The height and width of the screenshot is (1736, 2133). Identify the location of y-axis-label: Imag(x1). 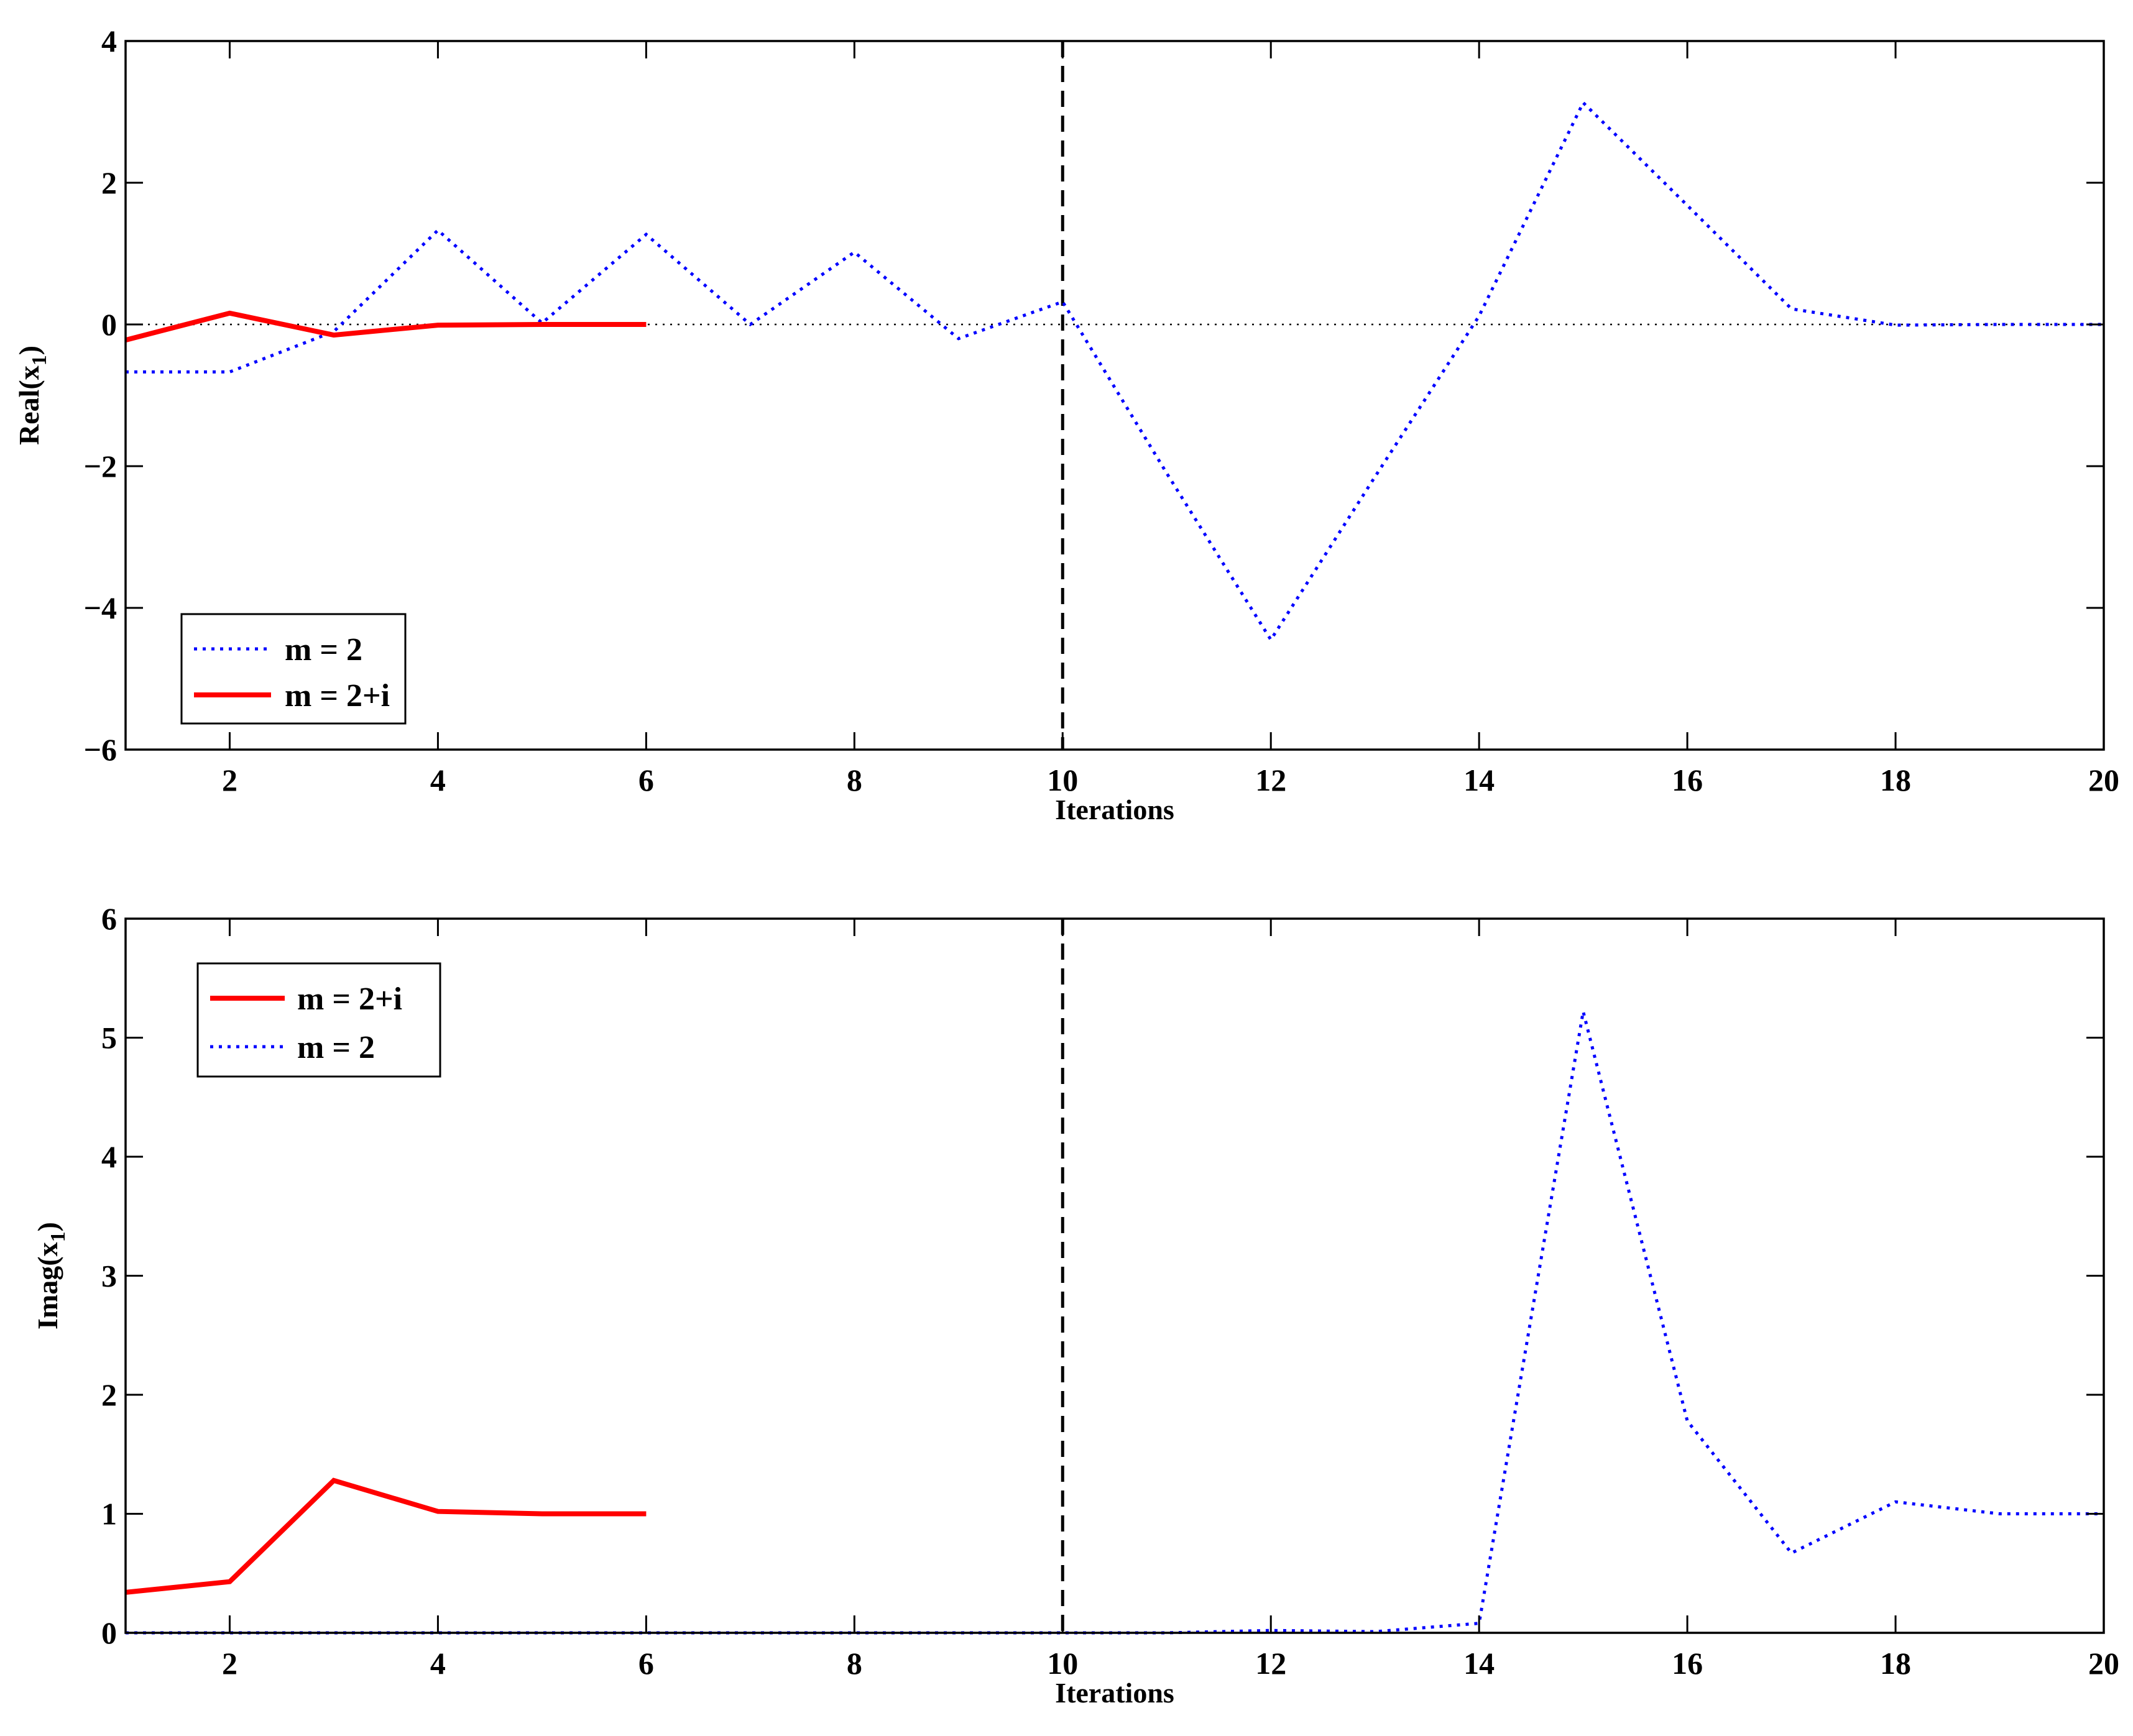
(51, 1276).